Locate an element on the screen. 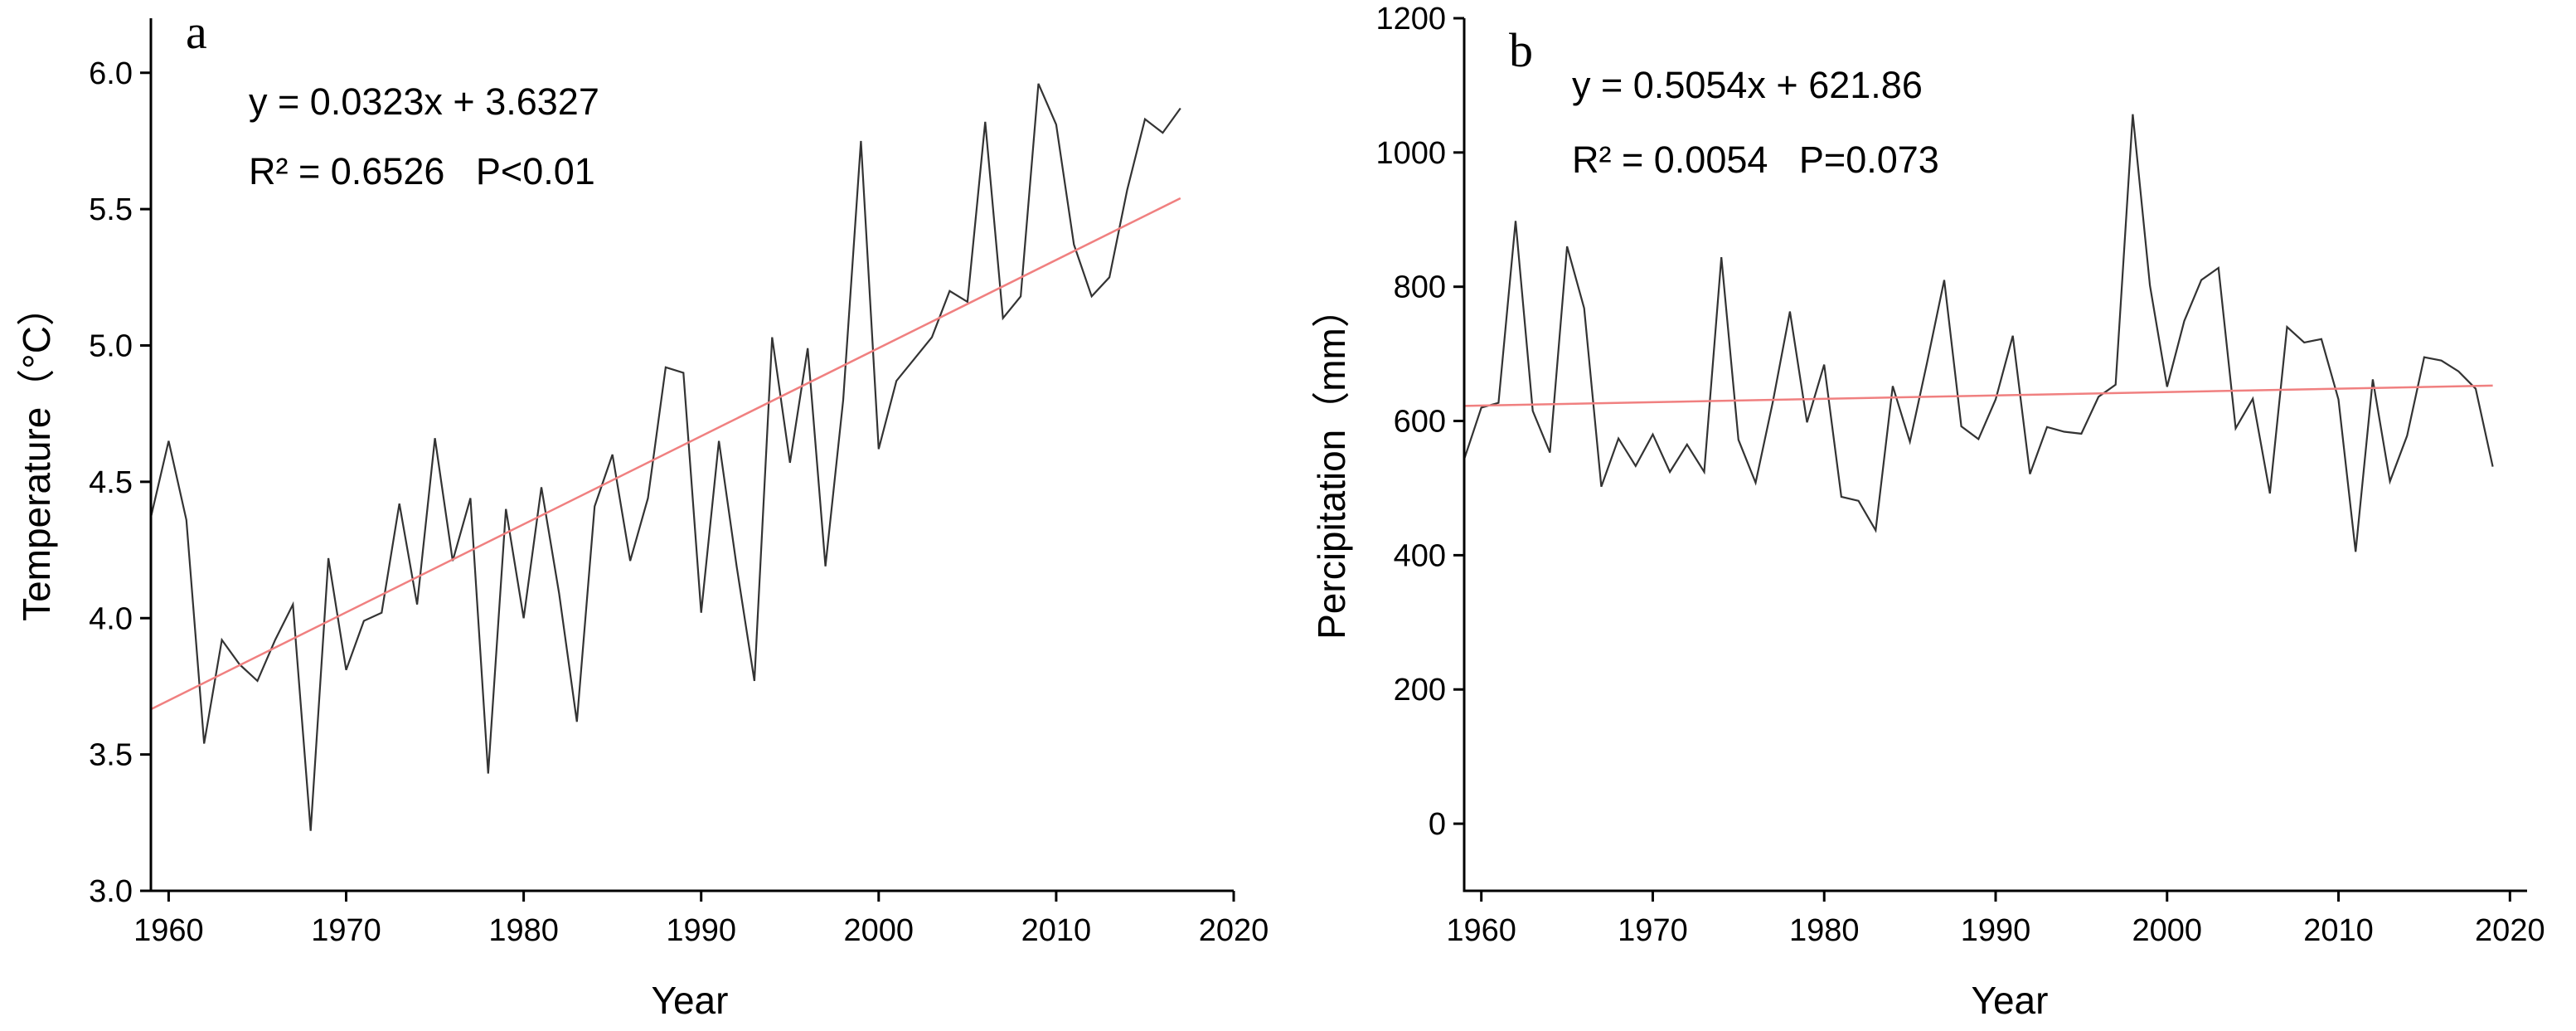 This screenshot has height=1031, width=2576. precipitation-regression-stats: R² = 0.0054 P=0.073 is located at coordinates (1755, 160).